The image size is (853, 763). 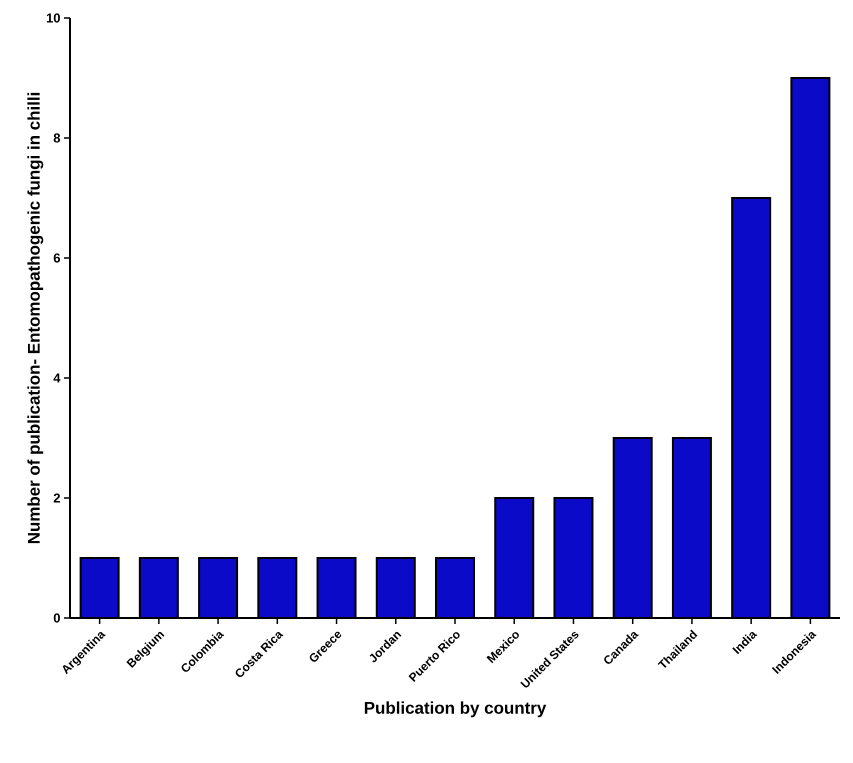 What do you see at coordinates (53, 18) in the screenshot?
I see `y-tick-label: 10` at bounding box center [53, 18].